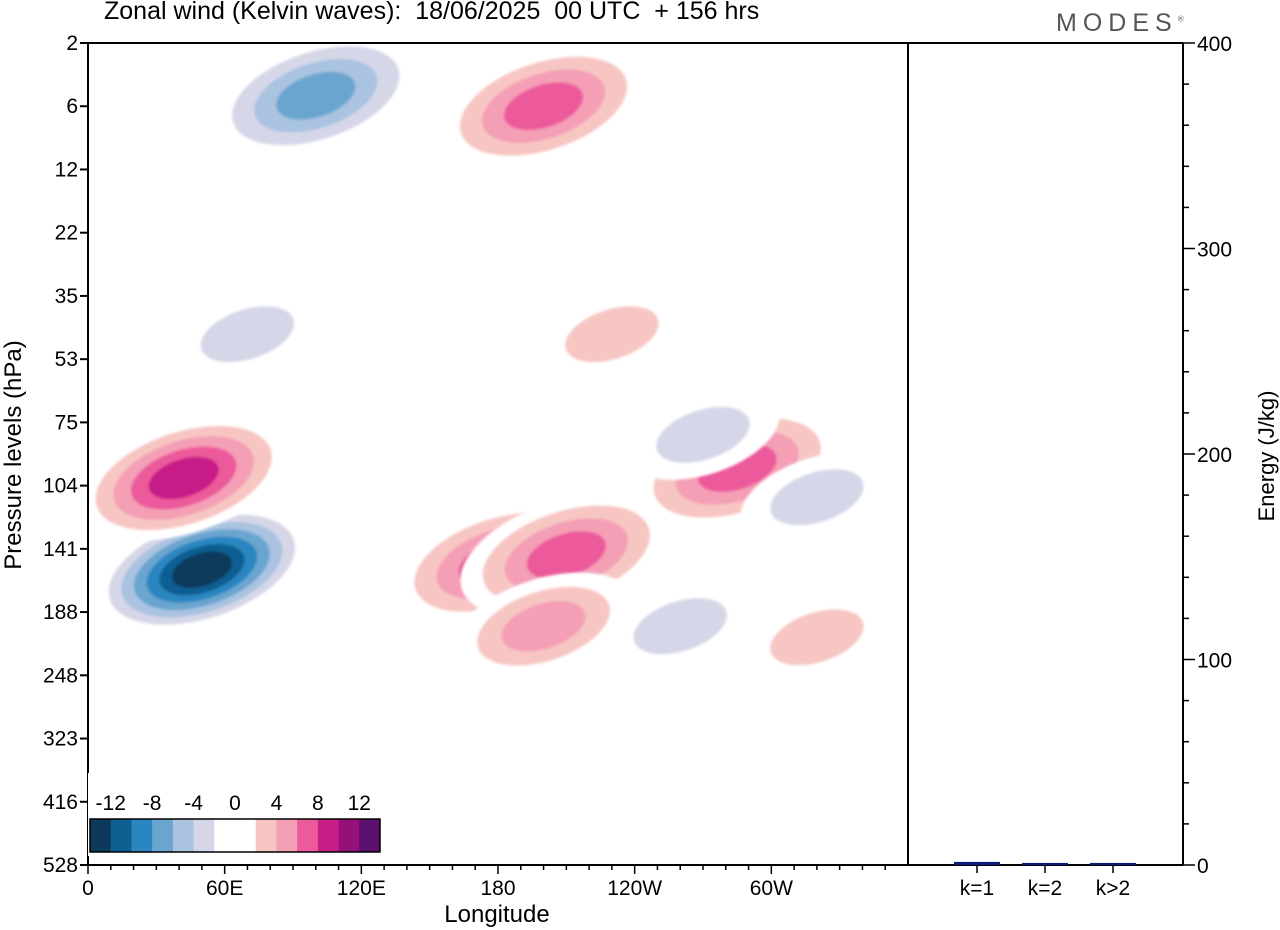  What do you see at coordinates (60, 612) in the screenshot?
I see `y-tick-label: 188` at bounding box center [60, 612].